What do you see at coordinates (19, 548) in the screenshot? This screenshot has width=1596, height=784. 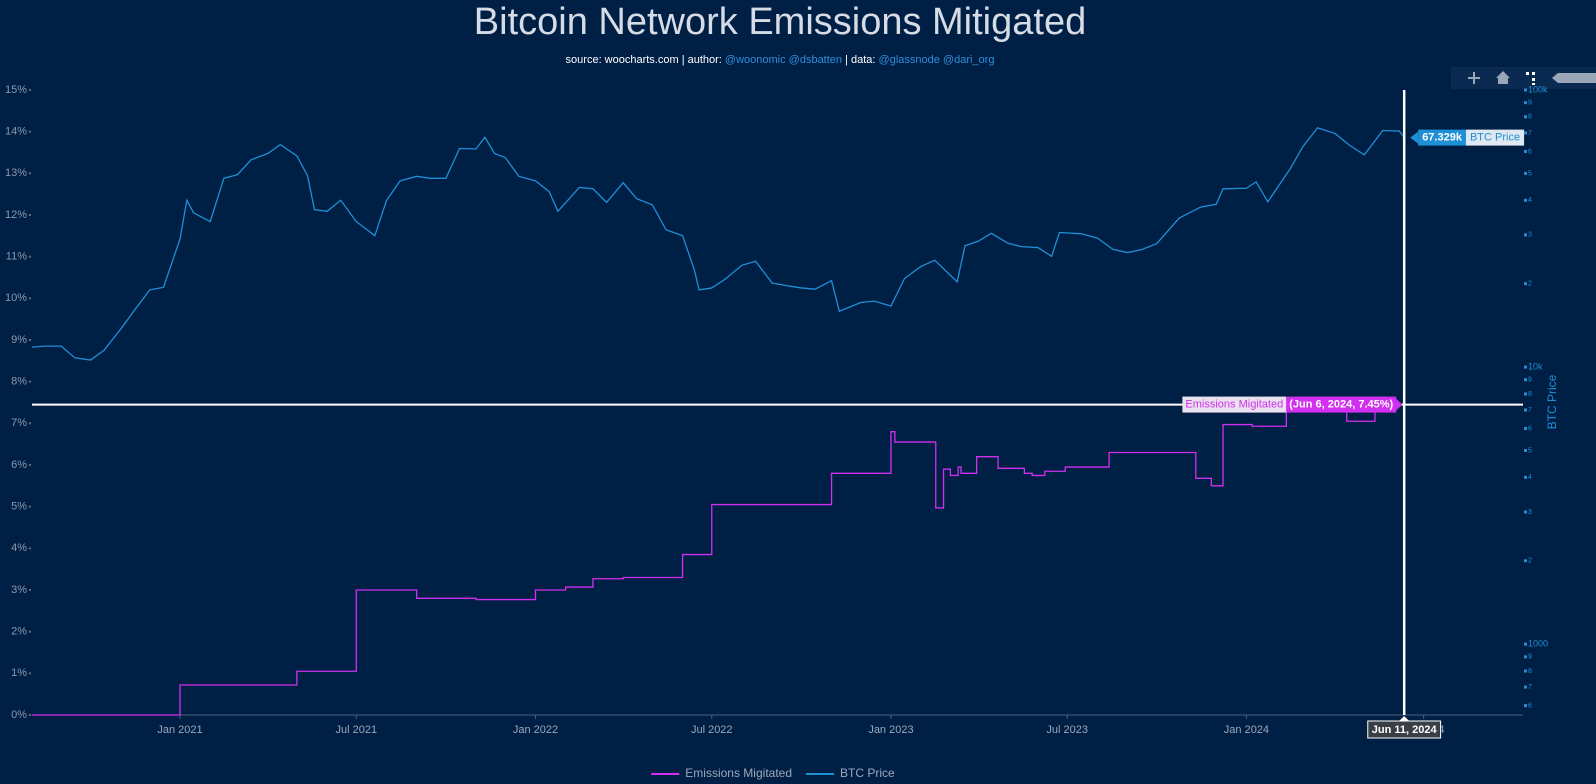 I see `y-tick-label: 4%` at bounding box center [19, 548].